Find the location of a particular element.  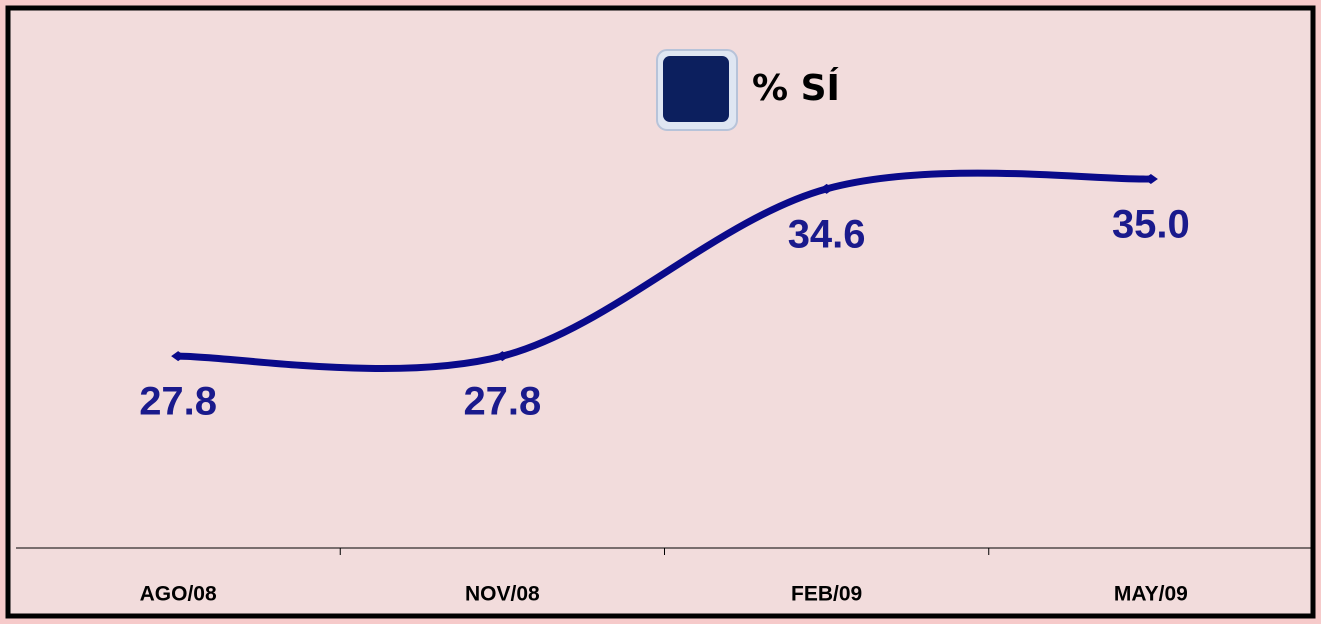

data-label: 34.6 is located at coordinates (827, 234).